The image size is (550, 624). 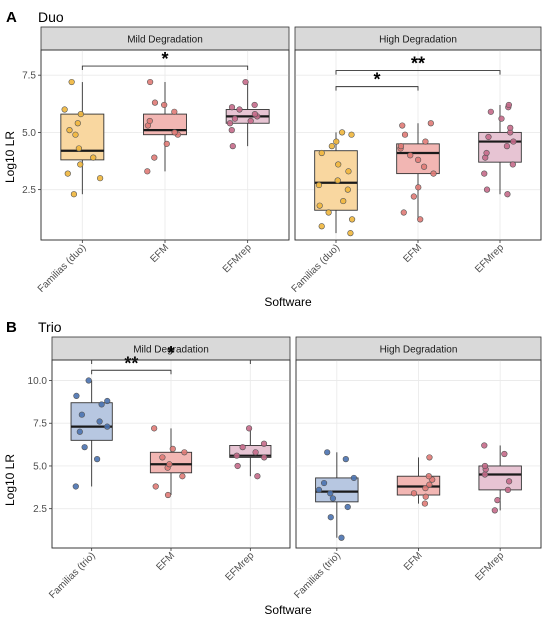 What do you see at coordinates (38, 381) in the screenshot?
I see `y-tick-label: 10.0` at bounding box center [38, 381].